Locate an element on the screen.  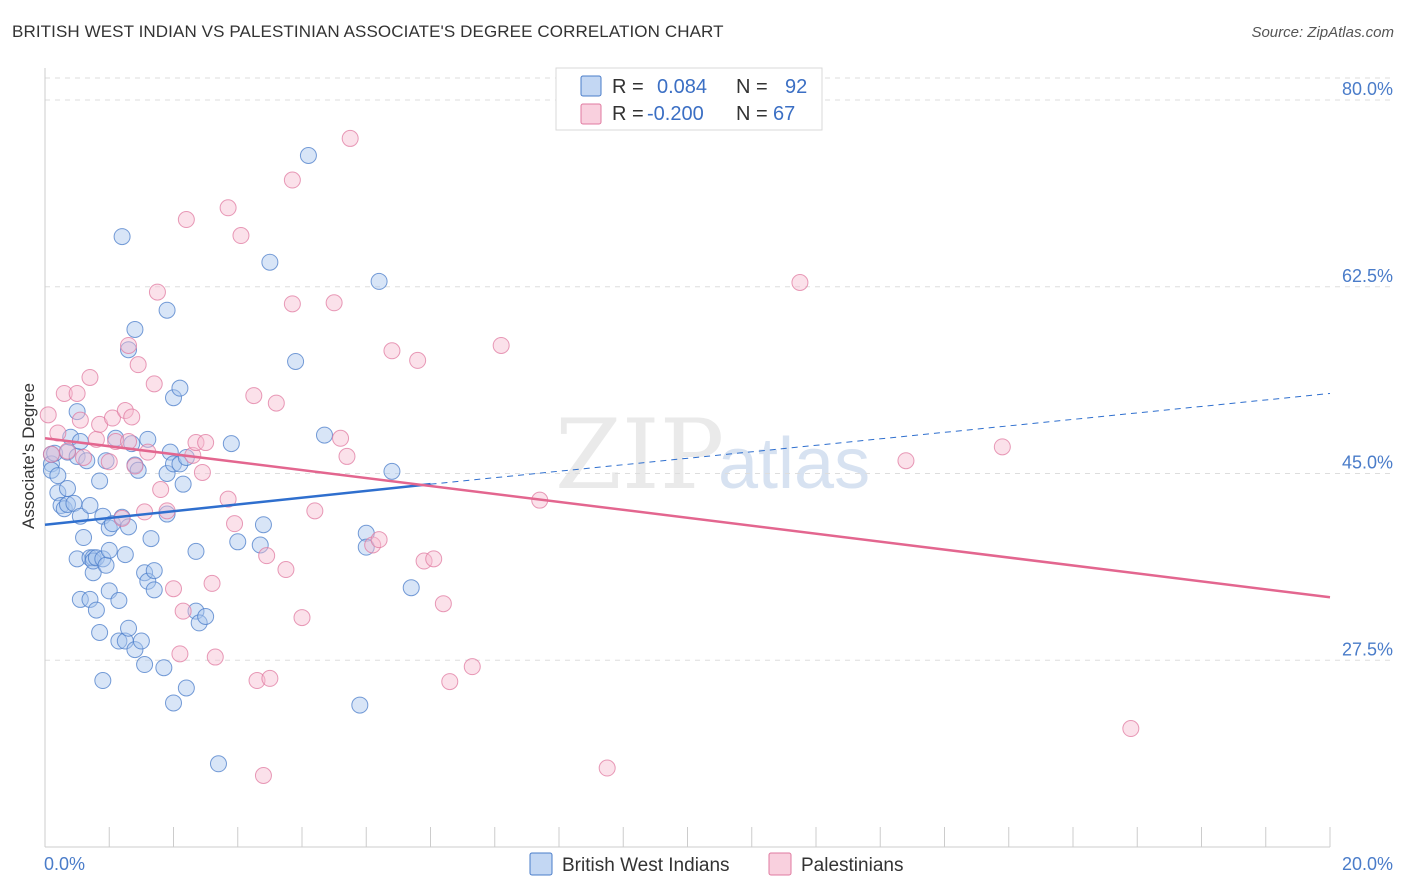
bottom-legend-swatch-blue is located at coordinates (541, 864).